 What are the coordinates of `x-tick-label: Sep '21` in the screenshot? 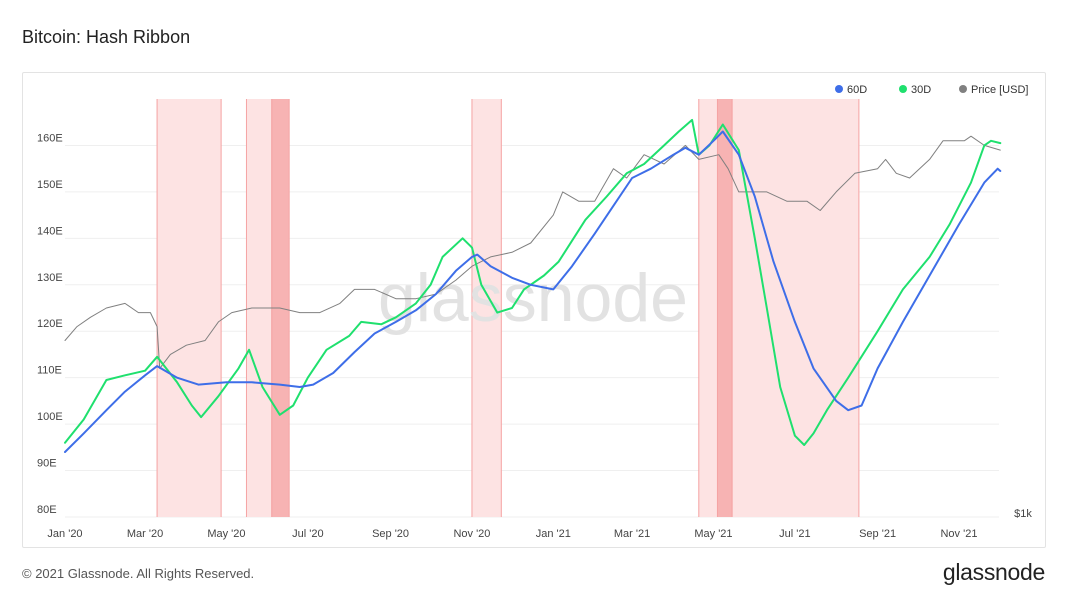 It's located at (877, 534).